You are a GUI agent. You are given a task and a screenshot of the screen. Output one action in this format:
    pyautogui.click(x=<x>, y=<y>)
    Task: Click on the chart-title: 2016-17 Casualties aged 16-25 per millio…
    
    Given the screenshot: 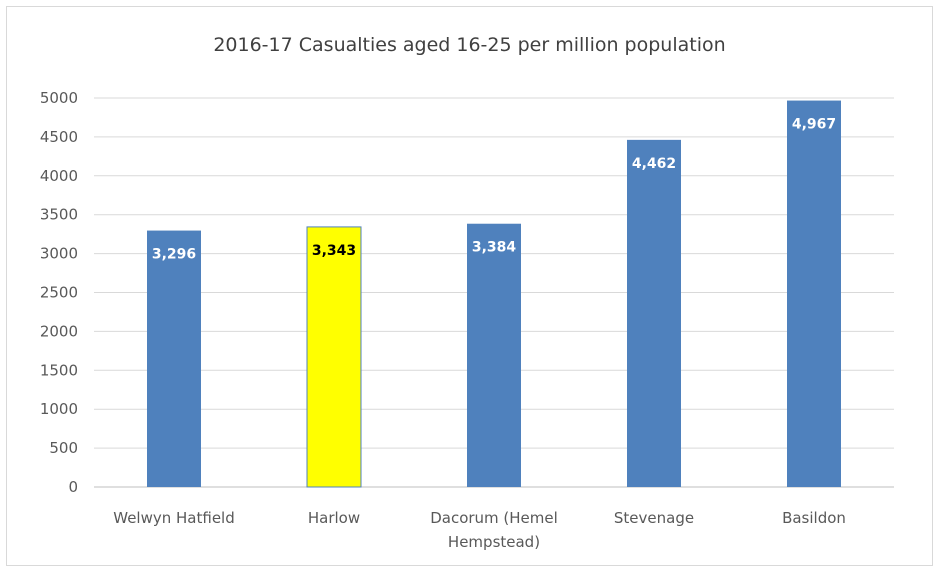 What is the action you would take?
    pyautogui.click(x=469, y=45)
    